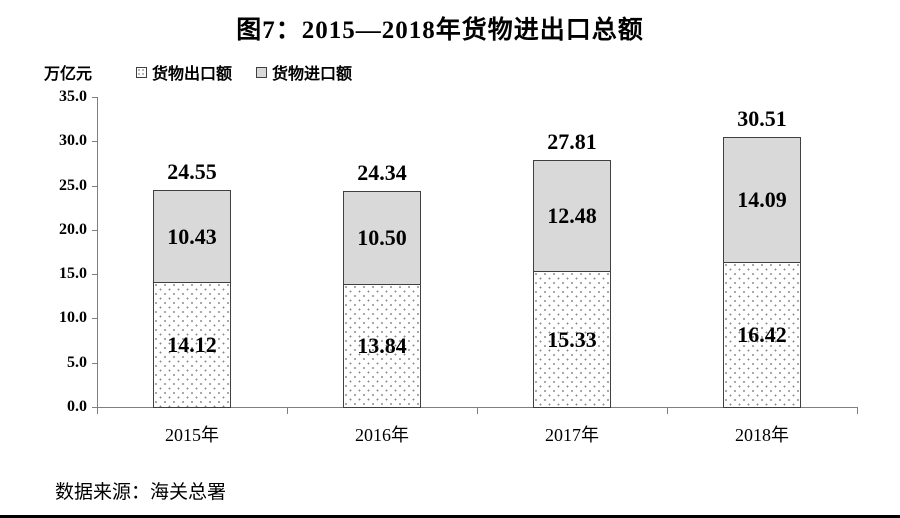 The image size is (900, 518). Describe the element at coordinates (762, 435) in the screenshot. I see `x-category-label: 2018年` at that location.